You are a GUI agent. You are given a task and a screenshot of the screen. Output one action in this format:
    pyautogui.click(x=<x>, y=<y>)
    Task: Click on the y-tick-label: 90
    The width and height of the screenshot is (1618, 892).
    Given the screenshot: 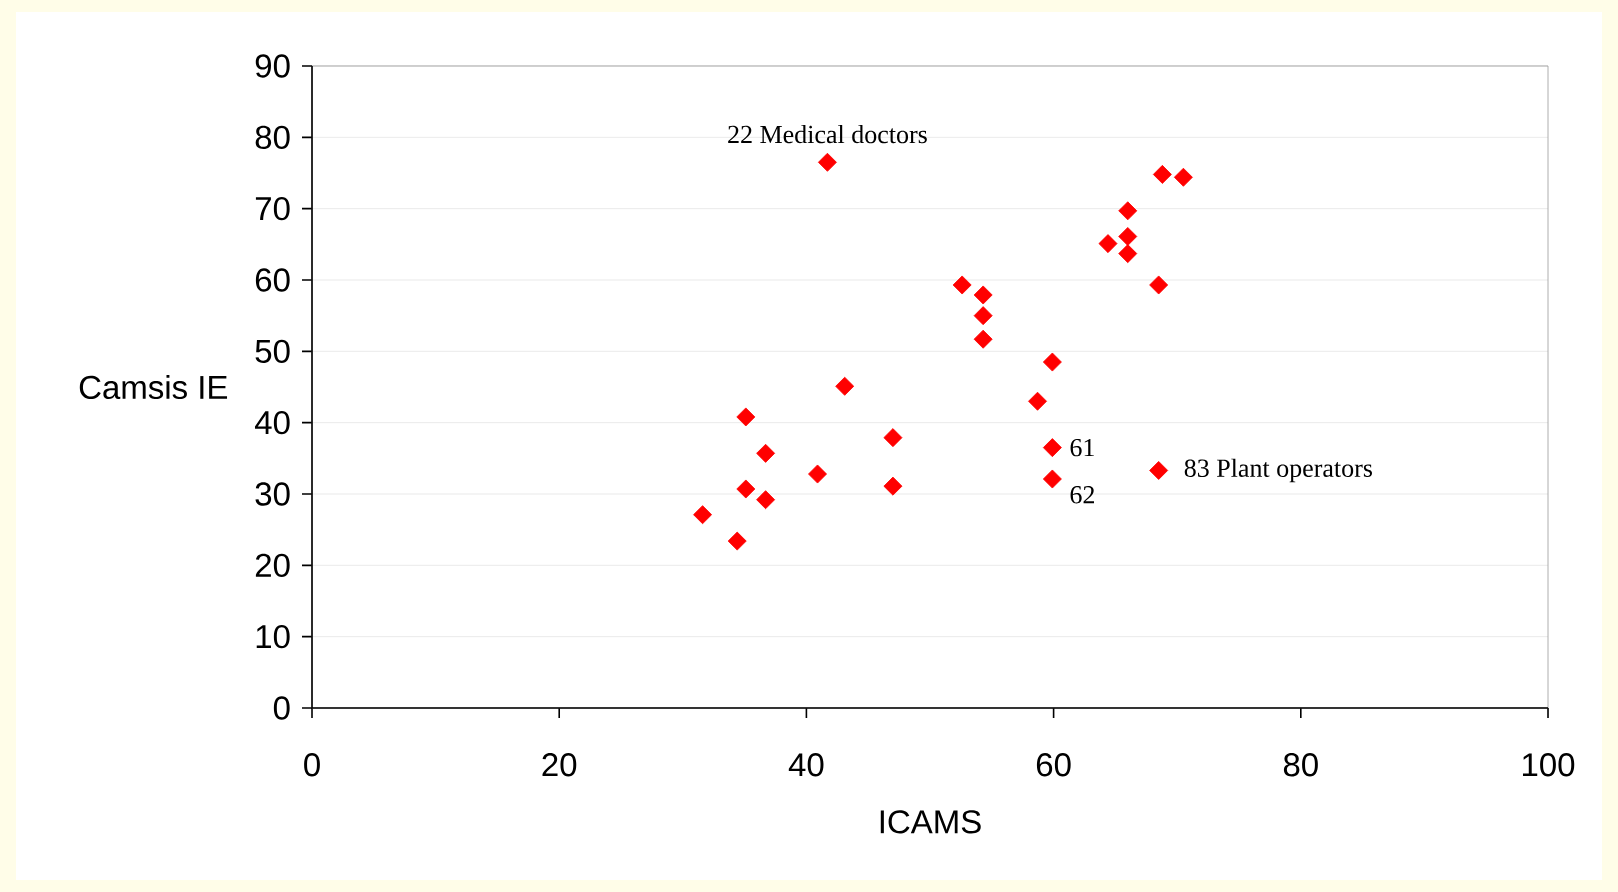 What is the action you would take?
    pyautogui.click(x=272, y=66)
    